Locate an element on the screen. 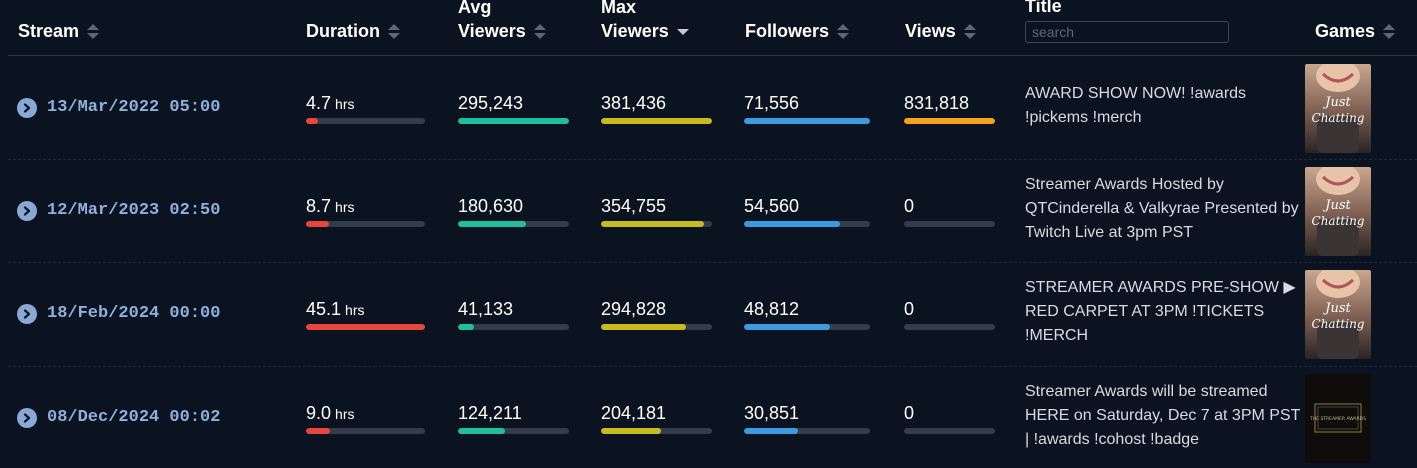 The image size is (1417, 468). title-search-input is located at coordinates (1127, 32).